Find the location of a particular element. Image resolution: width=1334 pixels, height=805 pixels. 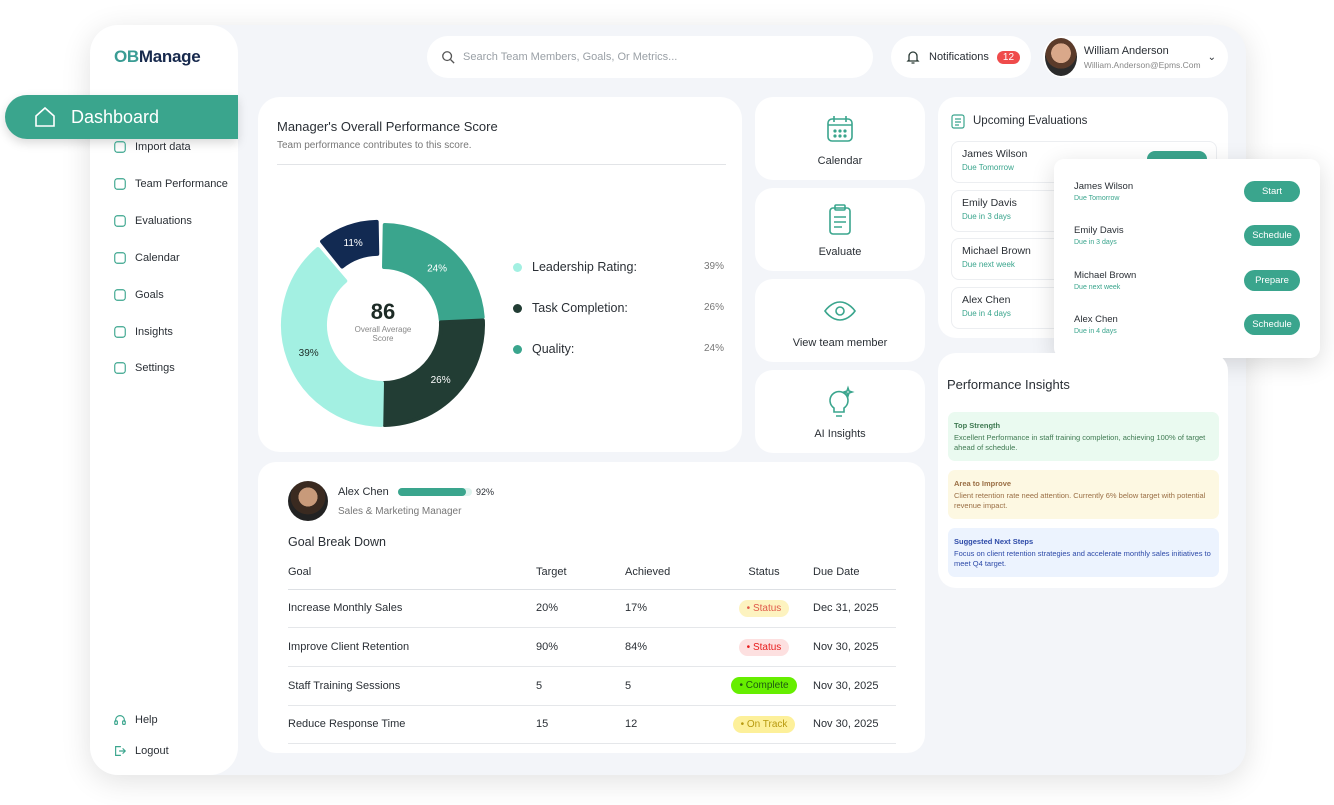

sidebar-item-team-performance: Team Performance is located at coordinates (170, 184).